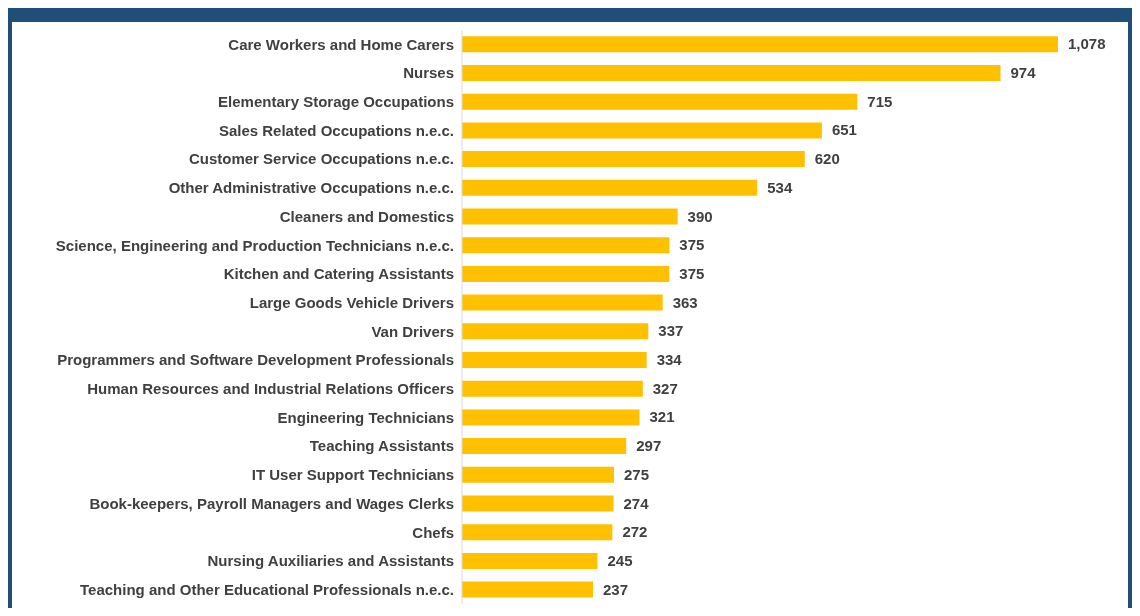  Describe the element at coordinates (685, 302) in the screenshot. I see `data-label: 363` at that location.